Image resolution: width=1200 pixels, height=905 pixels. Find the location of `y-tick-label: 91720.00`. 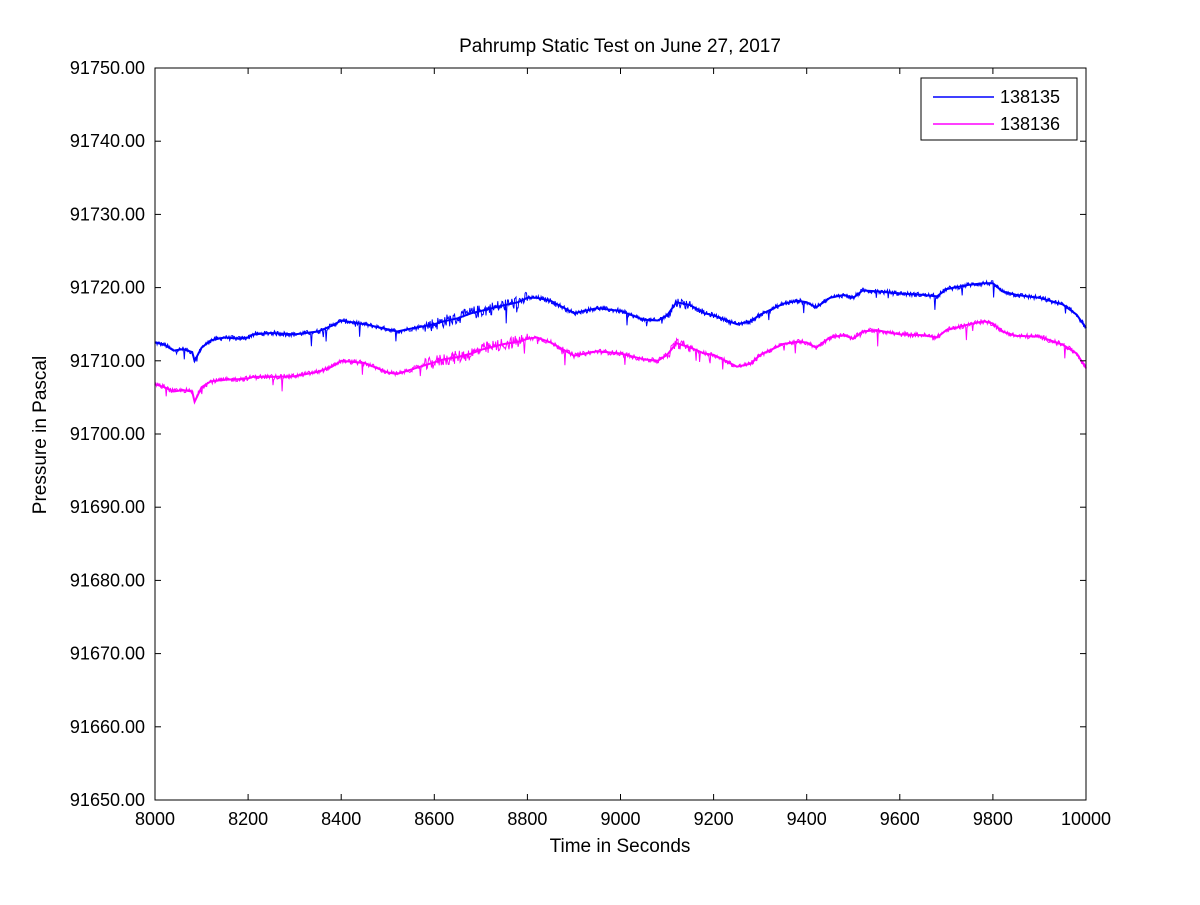

y-tick-label: 91720.00 is located at coordinates (107, 288).